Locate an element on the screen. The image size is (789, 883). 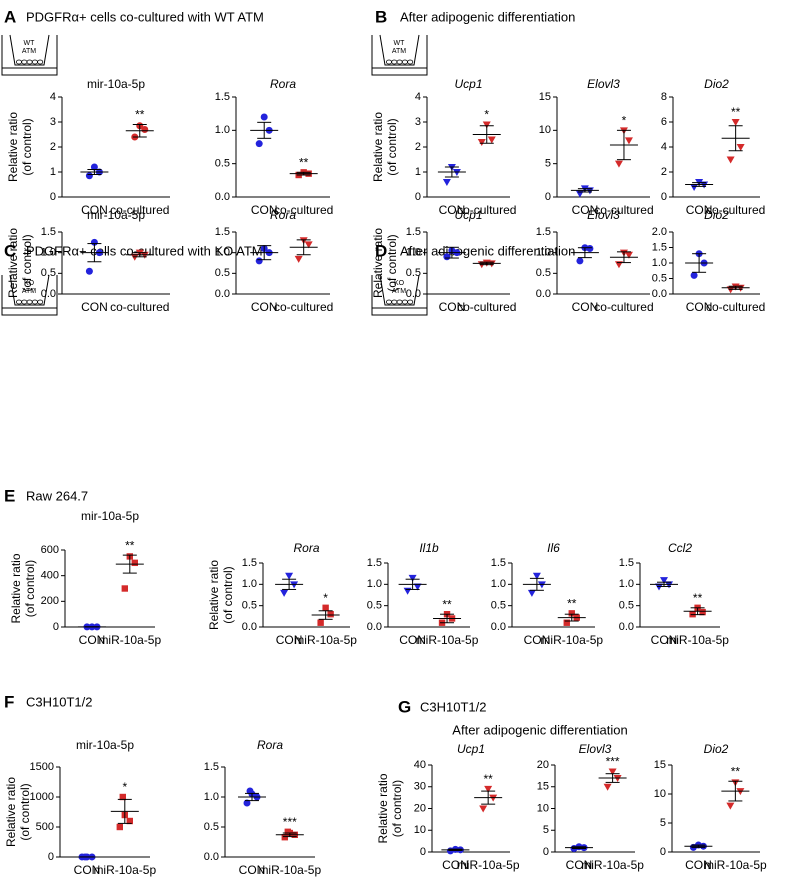
x-tick-label: co-cultured is located at coordinates (139, 210).